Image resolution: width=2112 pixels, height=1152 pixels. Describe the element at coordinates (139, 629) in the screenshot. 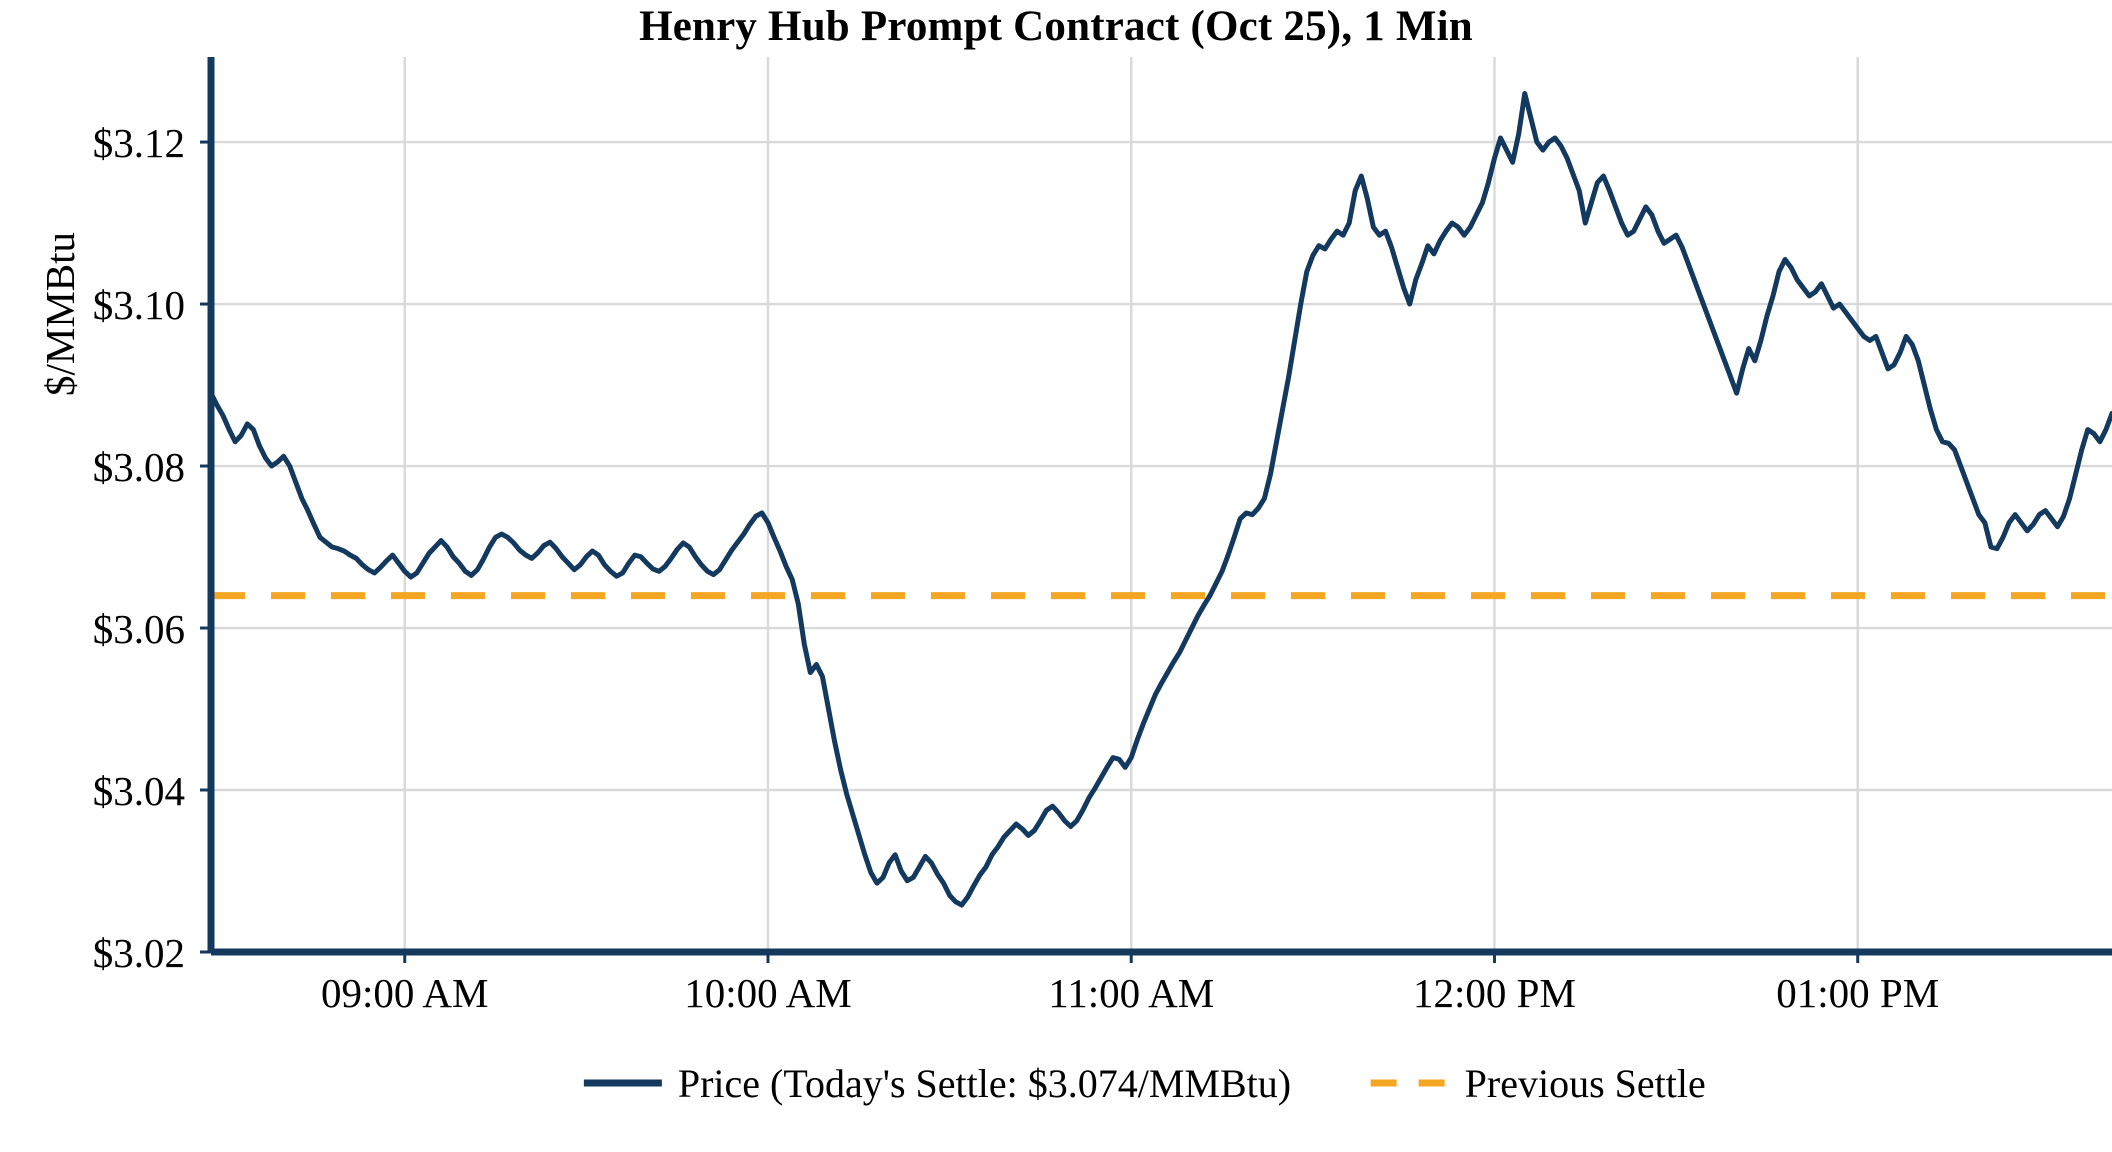

I see `y-tick-label: $3.06` at that location.